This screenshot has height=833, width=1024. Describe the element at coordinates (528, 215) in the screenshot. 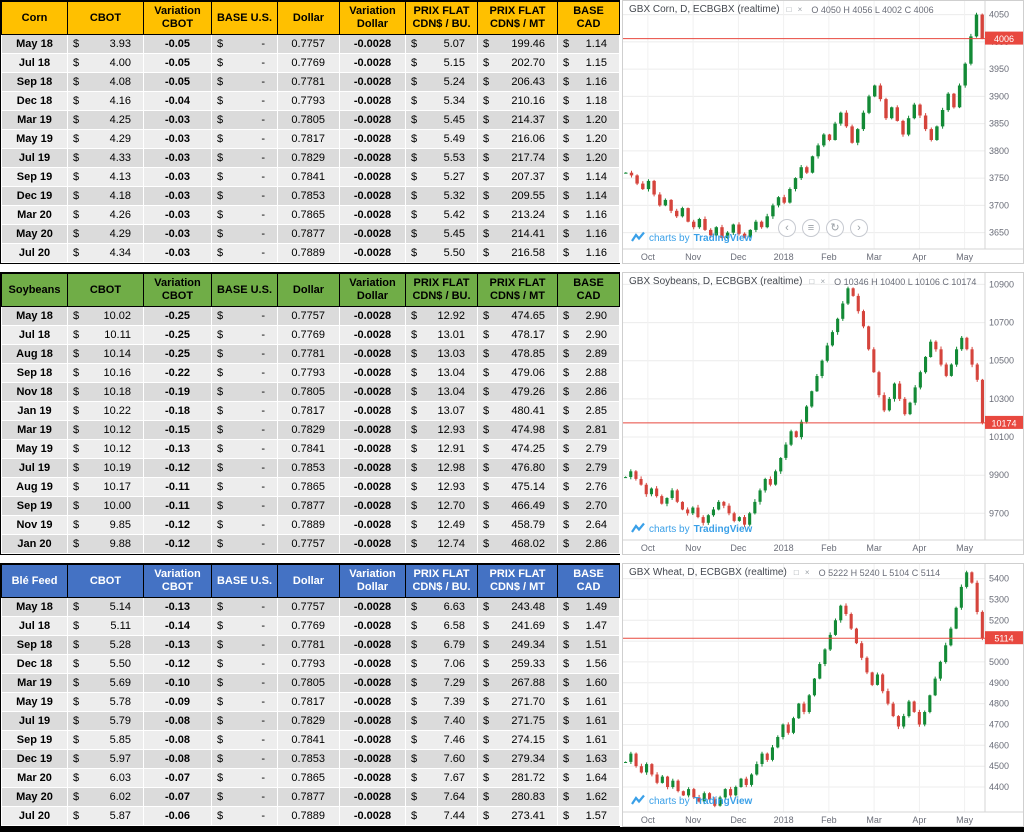

I see `cell-value: 213.24` at that location.